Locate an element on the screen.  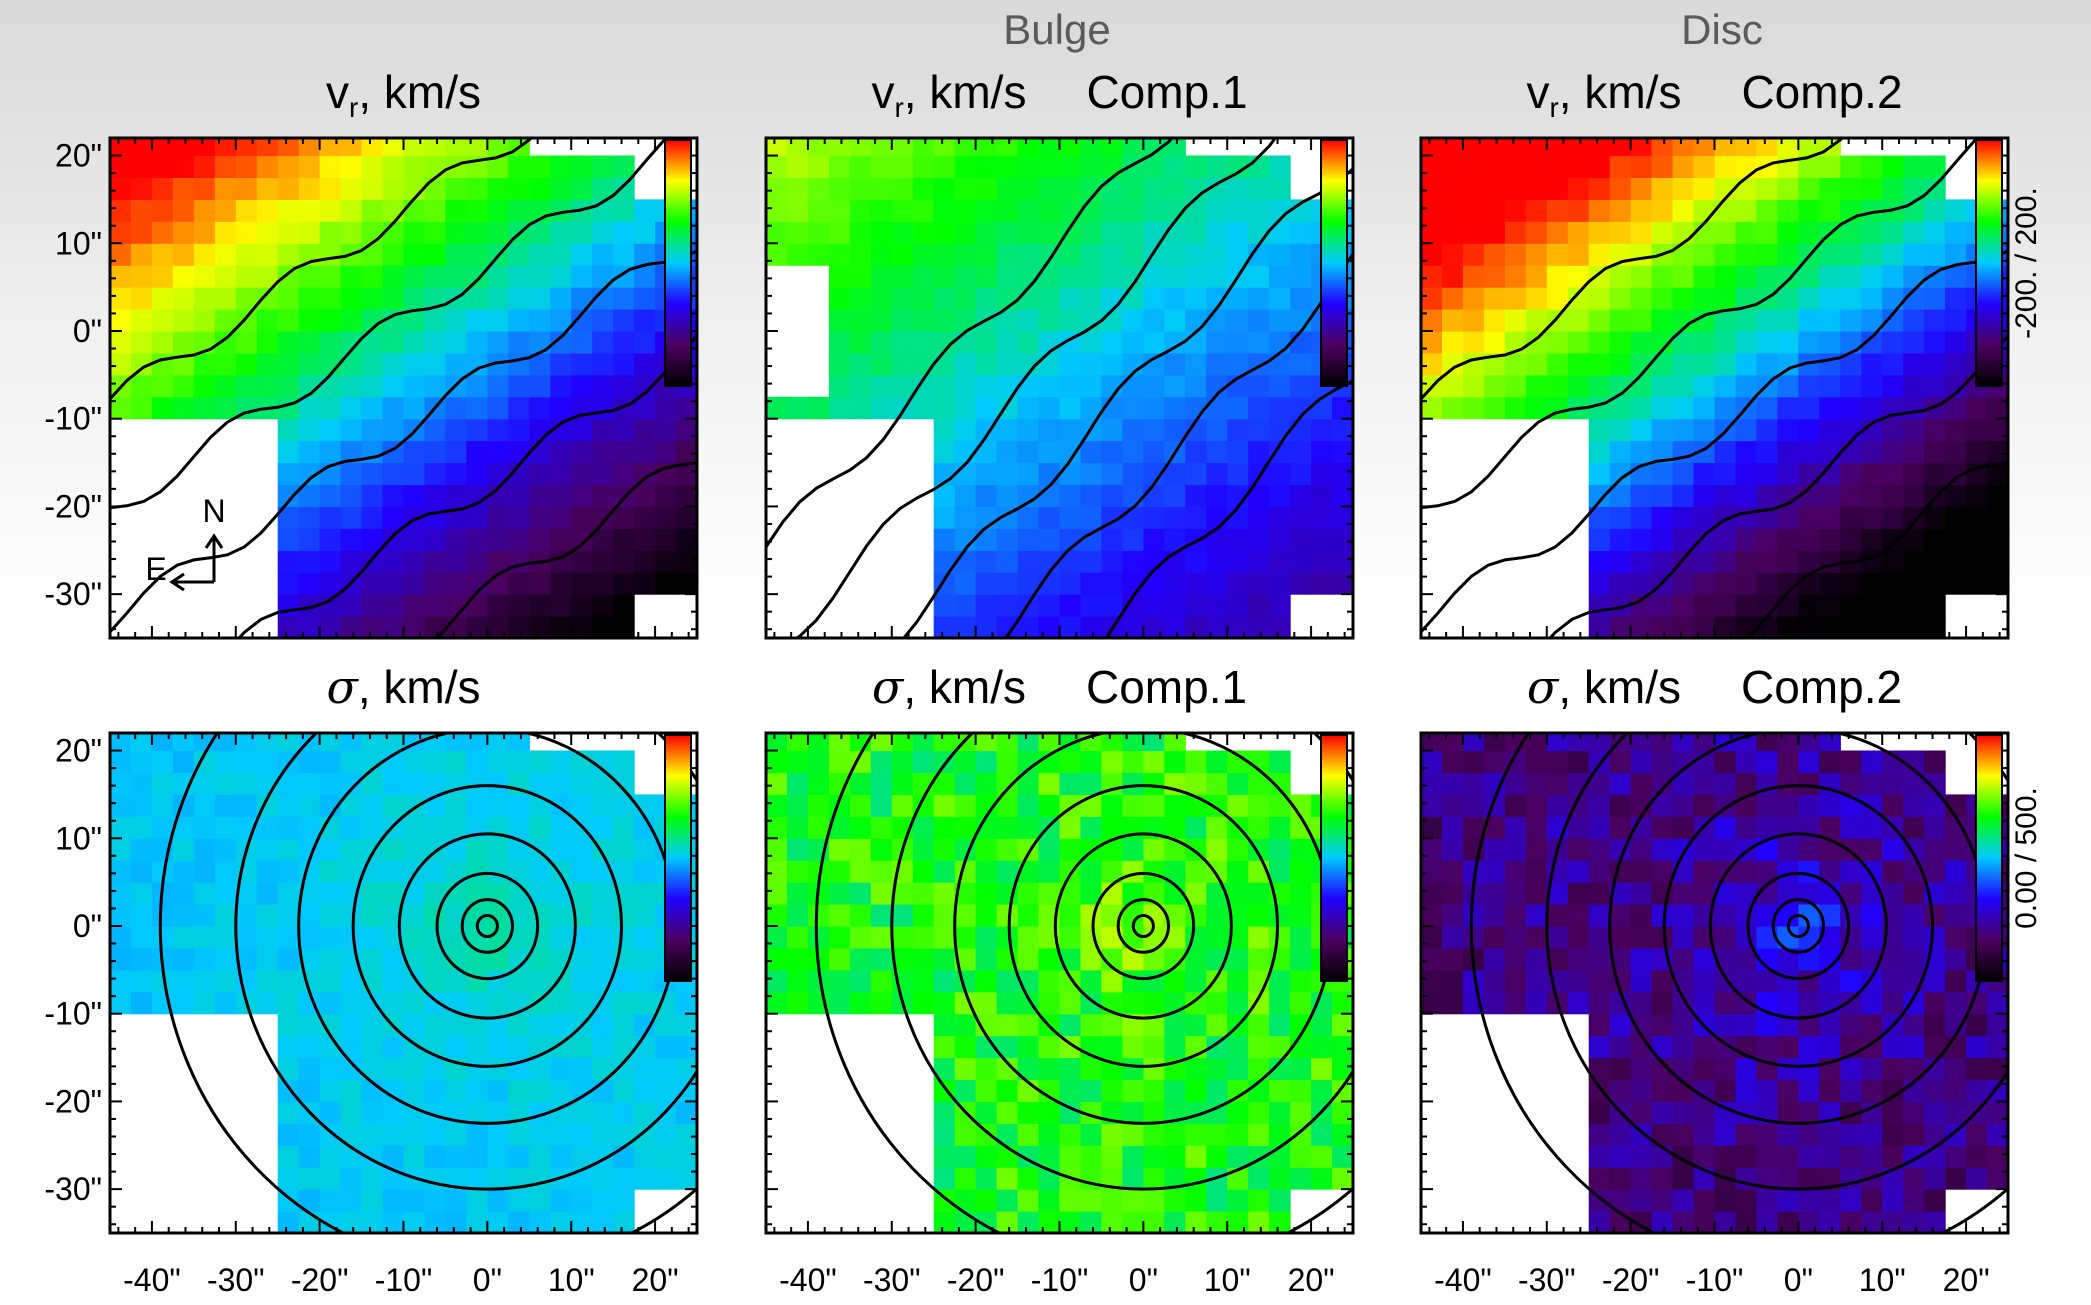
compass-east-label: E is located at coordinates (155, 569).